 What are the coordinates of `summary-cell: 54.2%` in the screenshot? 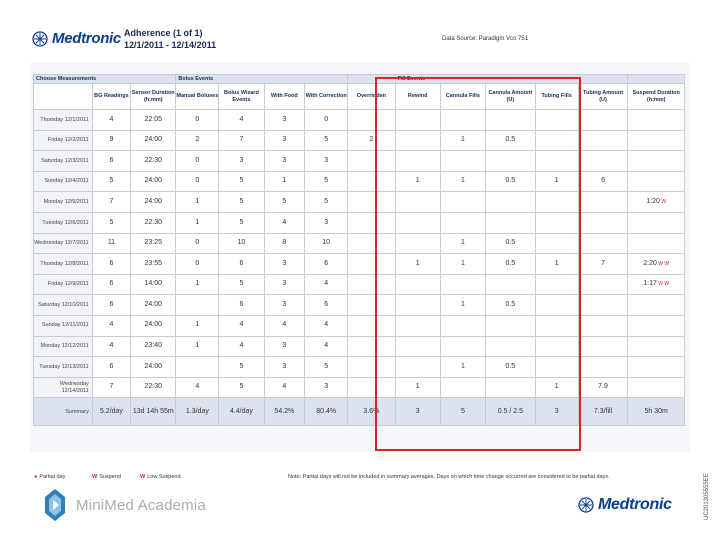 It's located at (284, 412).